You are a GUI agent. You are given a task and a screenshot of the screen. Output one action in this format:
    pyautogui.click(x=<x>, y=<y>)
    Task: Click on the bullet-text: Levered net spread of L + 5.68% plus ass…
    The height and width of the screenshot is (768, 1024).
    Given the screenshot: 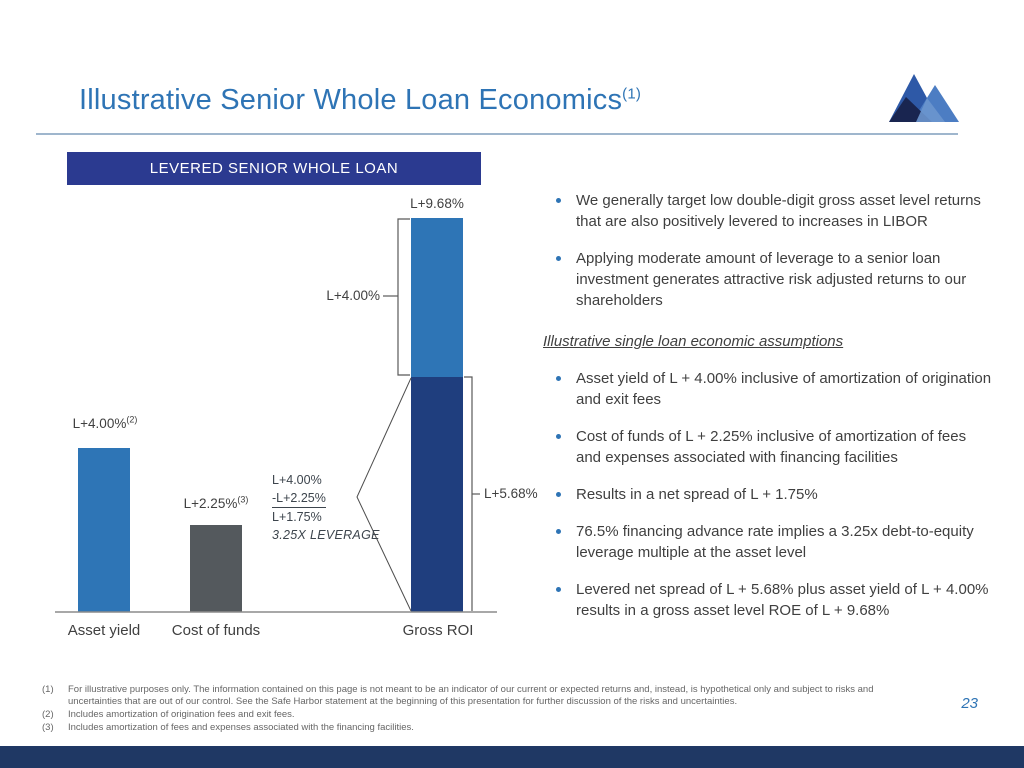 What is the action you would take?
    pyautogui.click(x=782, y=600)
    